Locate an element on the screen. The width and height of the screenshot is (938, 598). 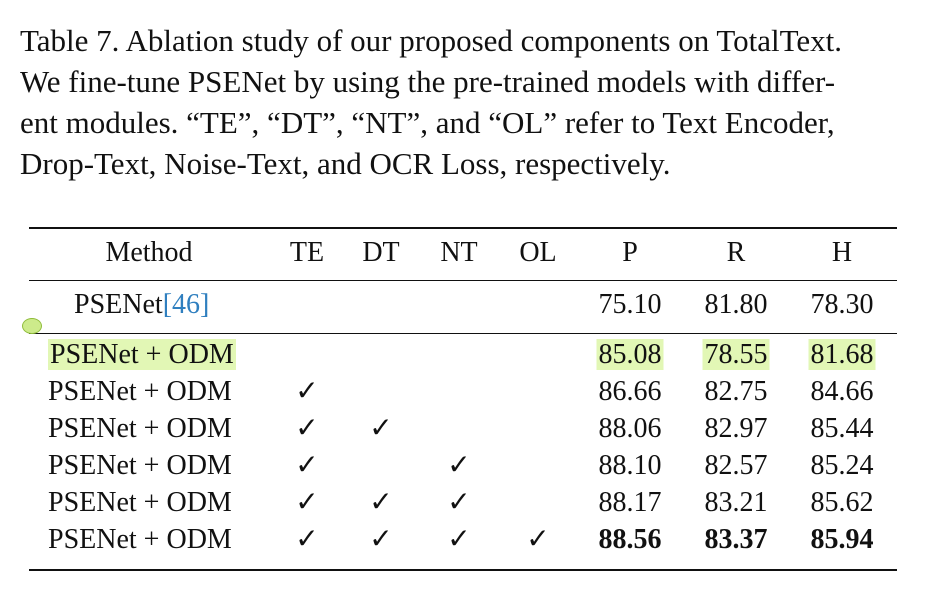
row-p-value: 88.10 is located at coordinates (630, 465).